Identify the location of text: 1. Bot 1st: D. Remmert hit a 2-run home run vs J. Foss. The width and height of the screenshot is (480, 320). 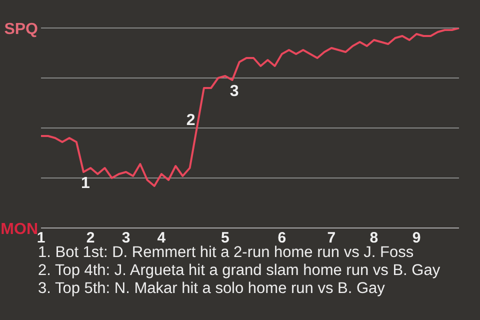
(226, 253).